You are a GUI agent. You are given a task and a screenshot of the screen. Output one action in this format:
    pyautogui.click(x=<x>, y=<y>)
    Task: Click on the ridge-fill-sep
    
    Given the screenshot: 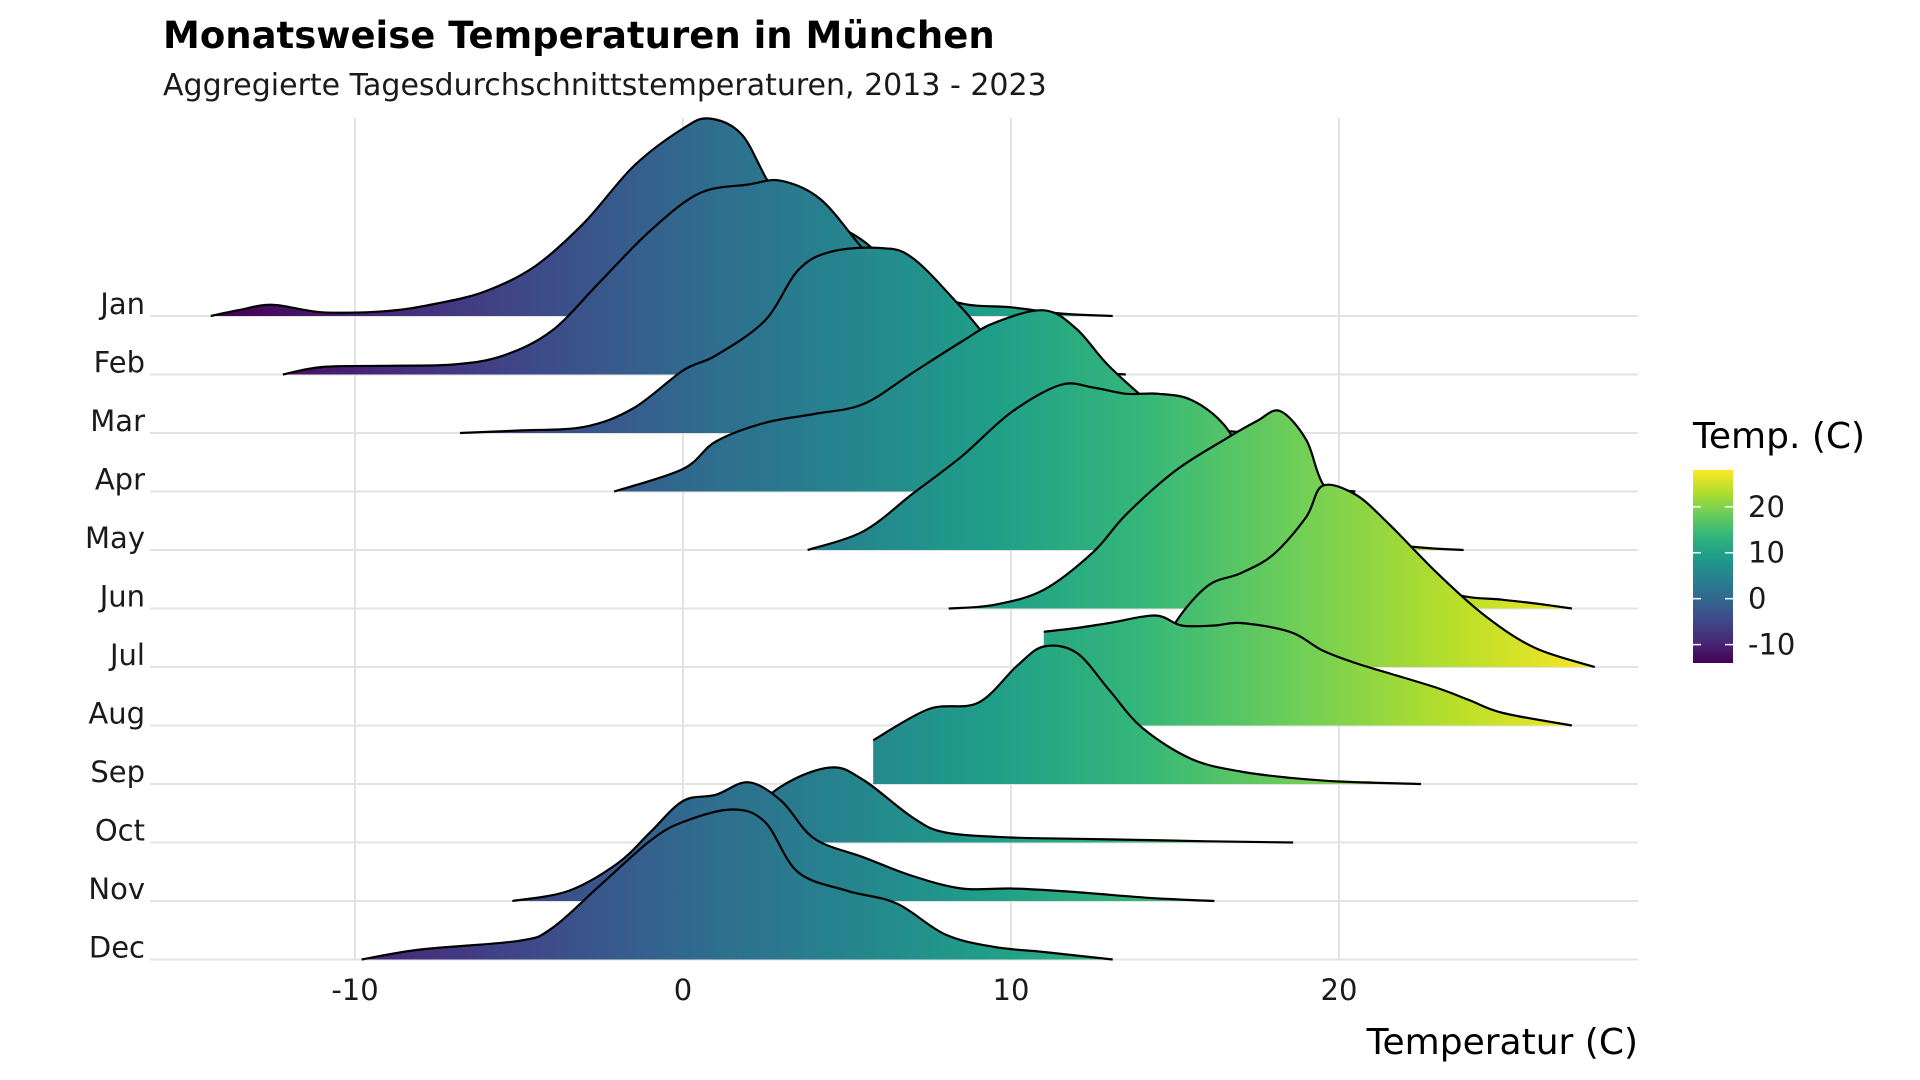 What is the action you would take?
    pyautogui.click(x=1147, y=714)
    